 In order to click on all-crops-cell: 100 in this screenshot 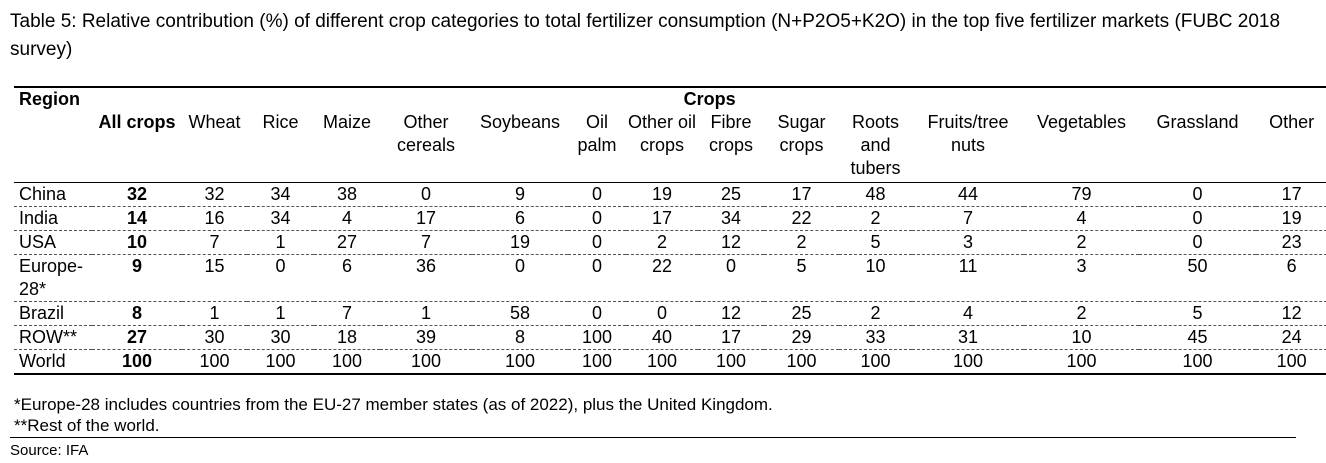, I will do `click(137, 362)`.